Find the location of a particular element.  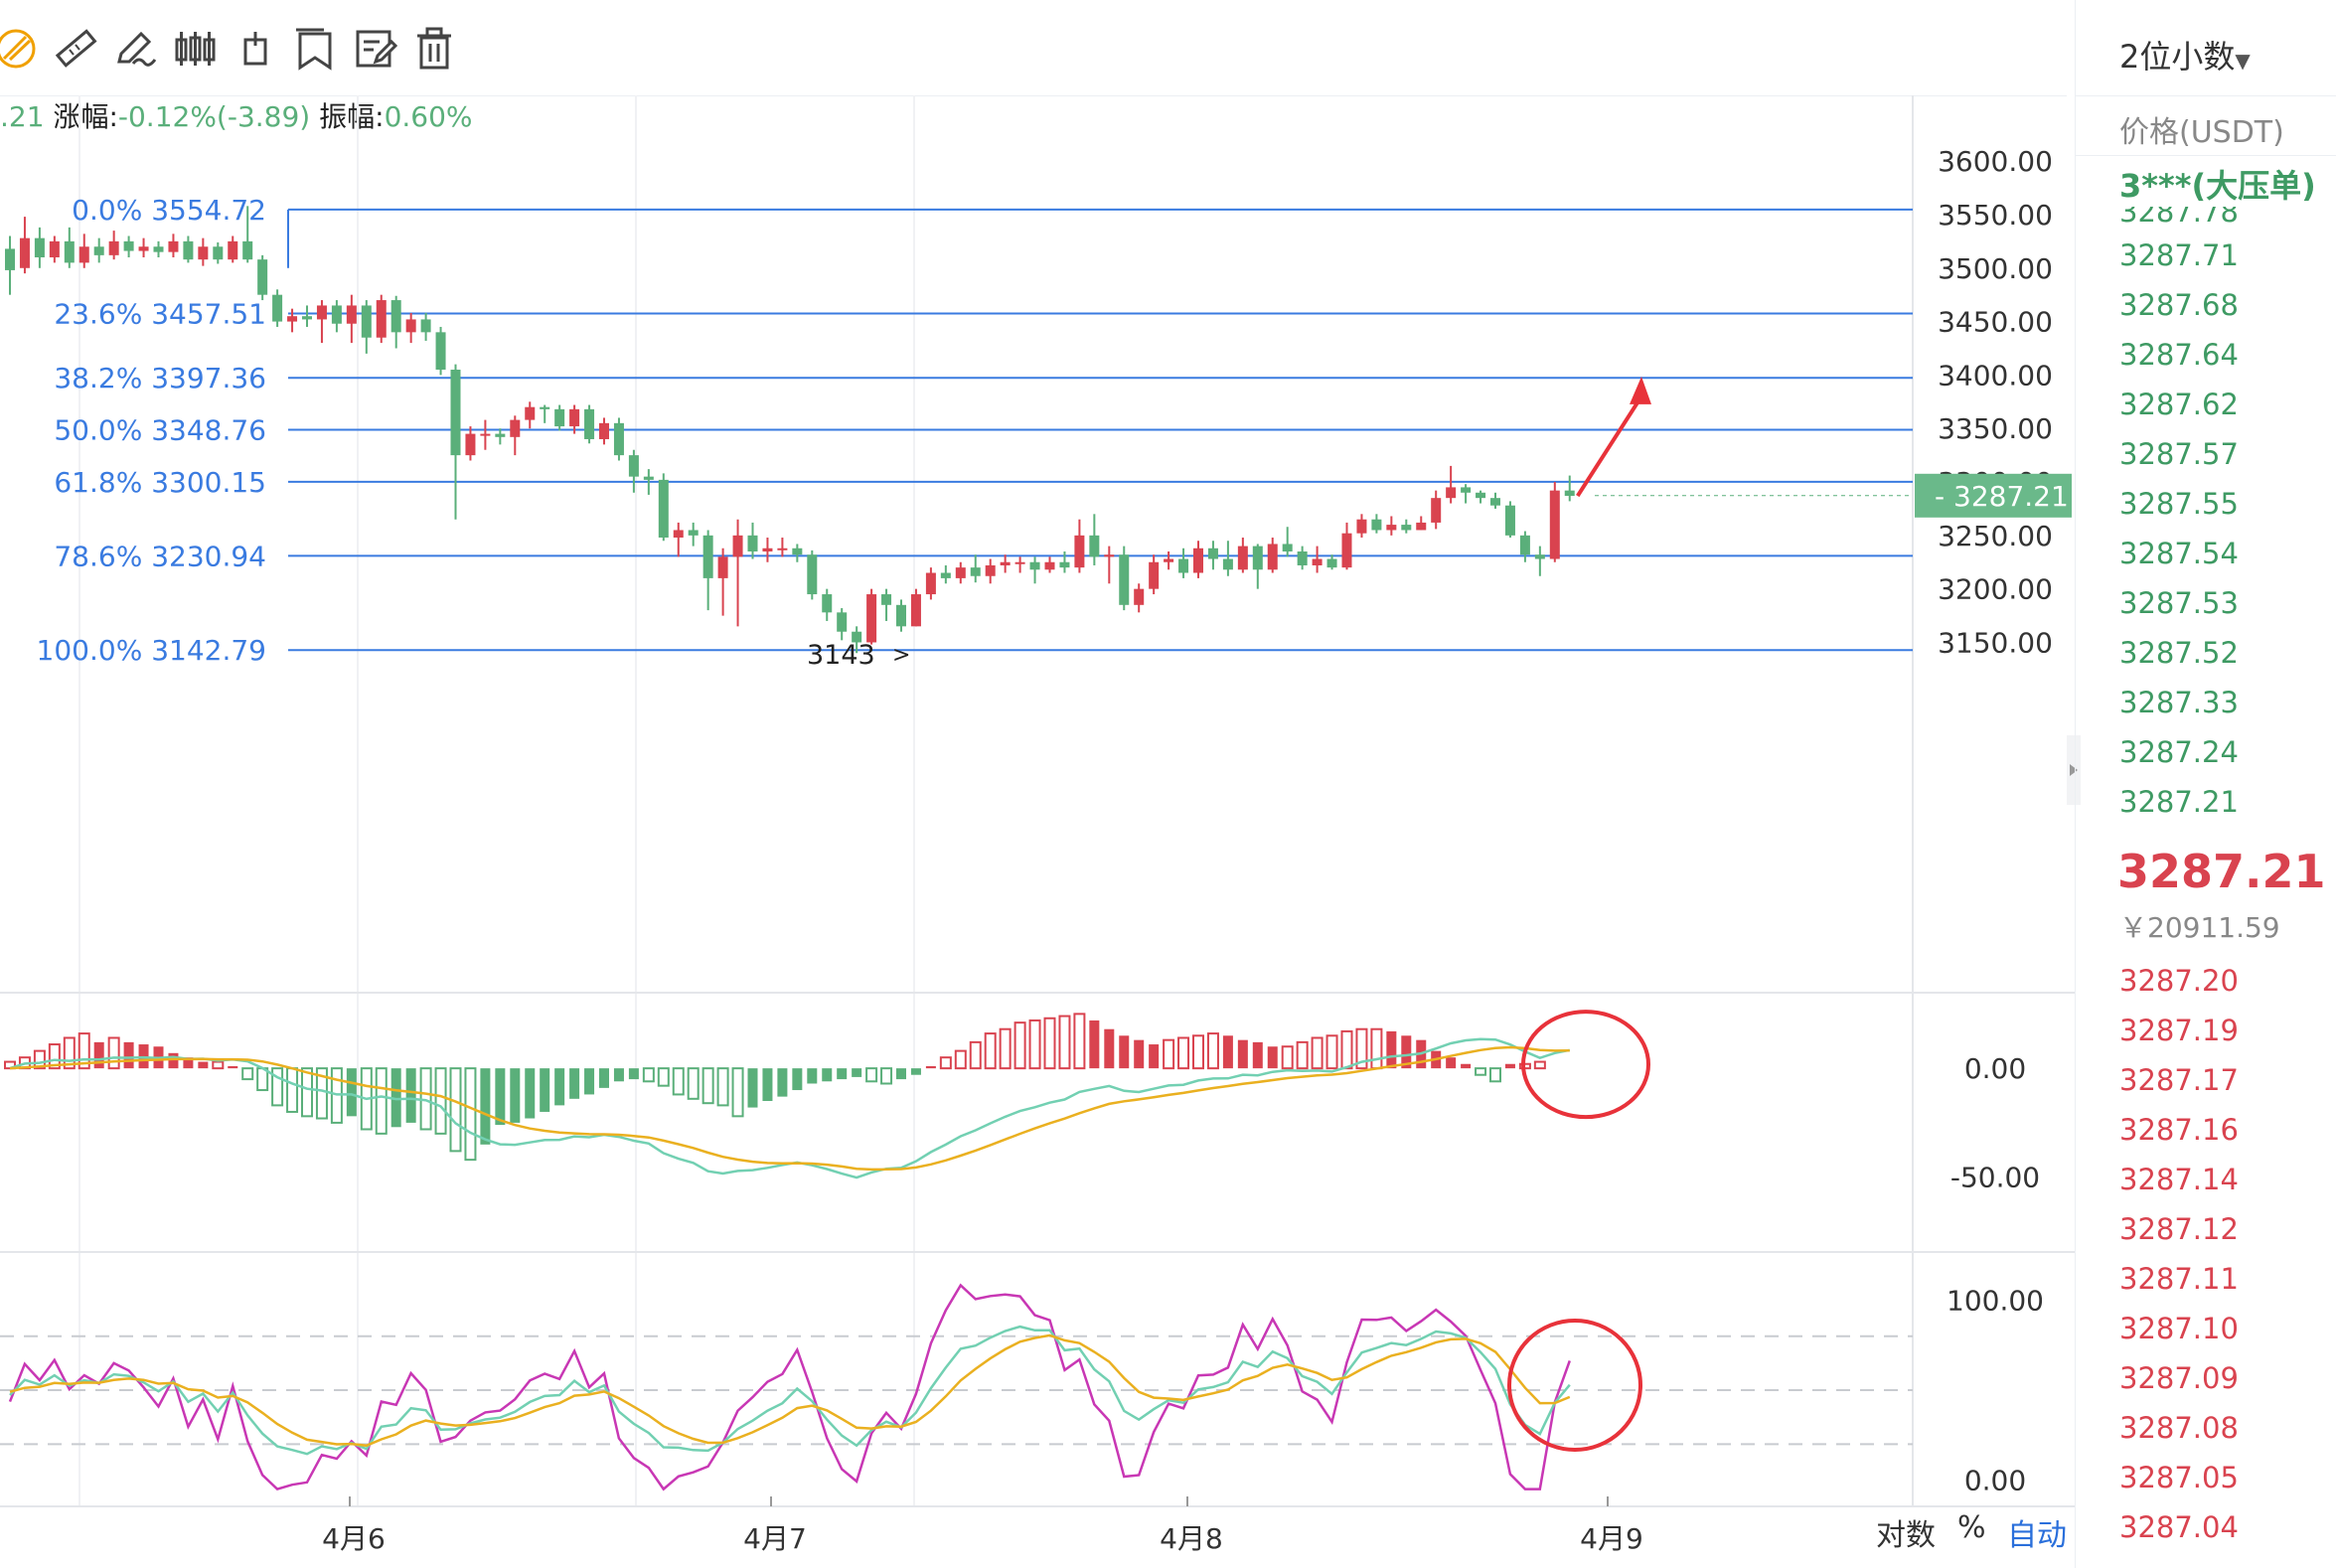

log-scale-toggle: 对数 is located at coordinates (1906, 1535).